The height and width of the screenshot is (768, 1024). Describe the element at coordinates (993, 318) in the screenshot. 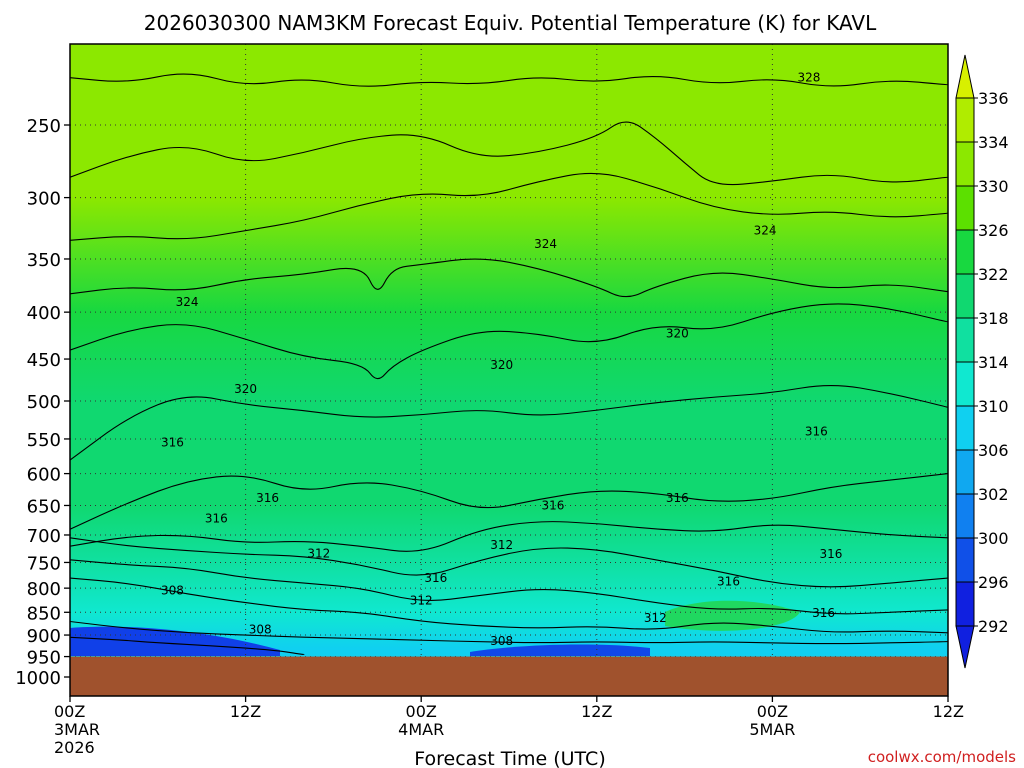

I see `colorbar-label: 318` at that location.